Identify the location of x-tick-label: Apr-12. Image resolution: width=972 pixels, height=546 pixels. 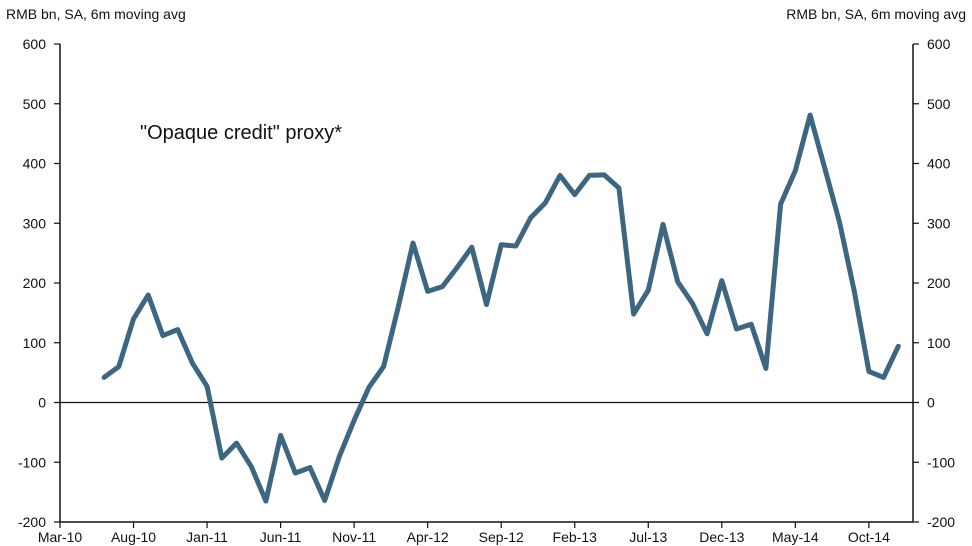
(428, 537).